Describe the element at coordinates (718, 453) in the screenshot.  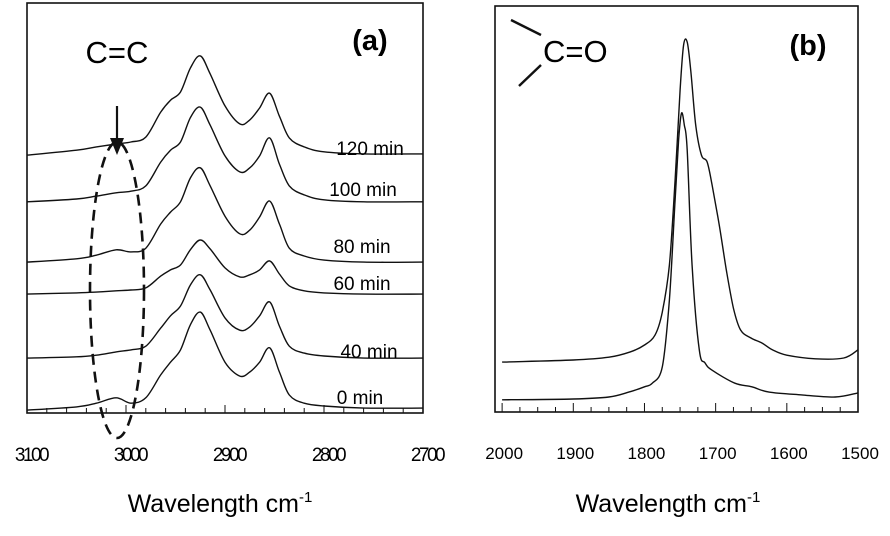
I see `x-tick-label: 1700` at that location.